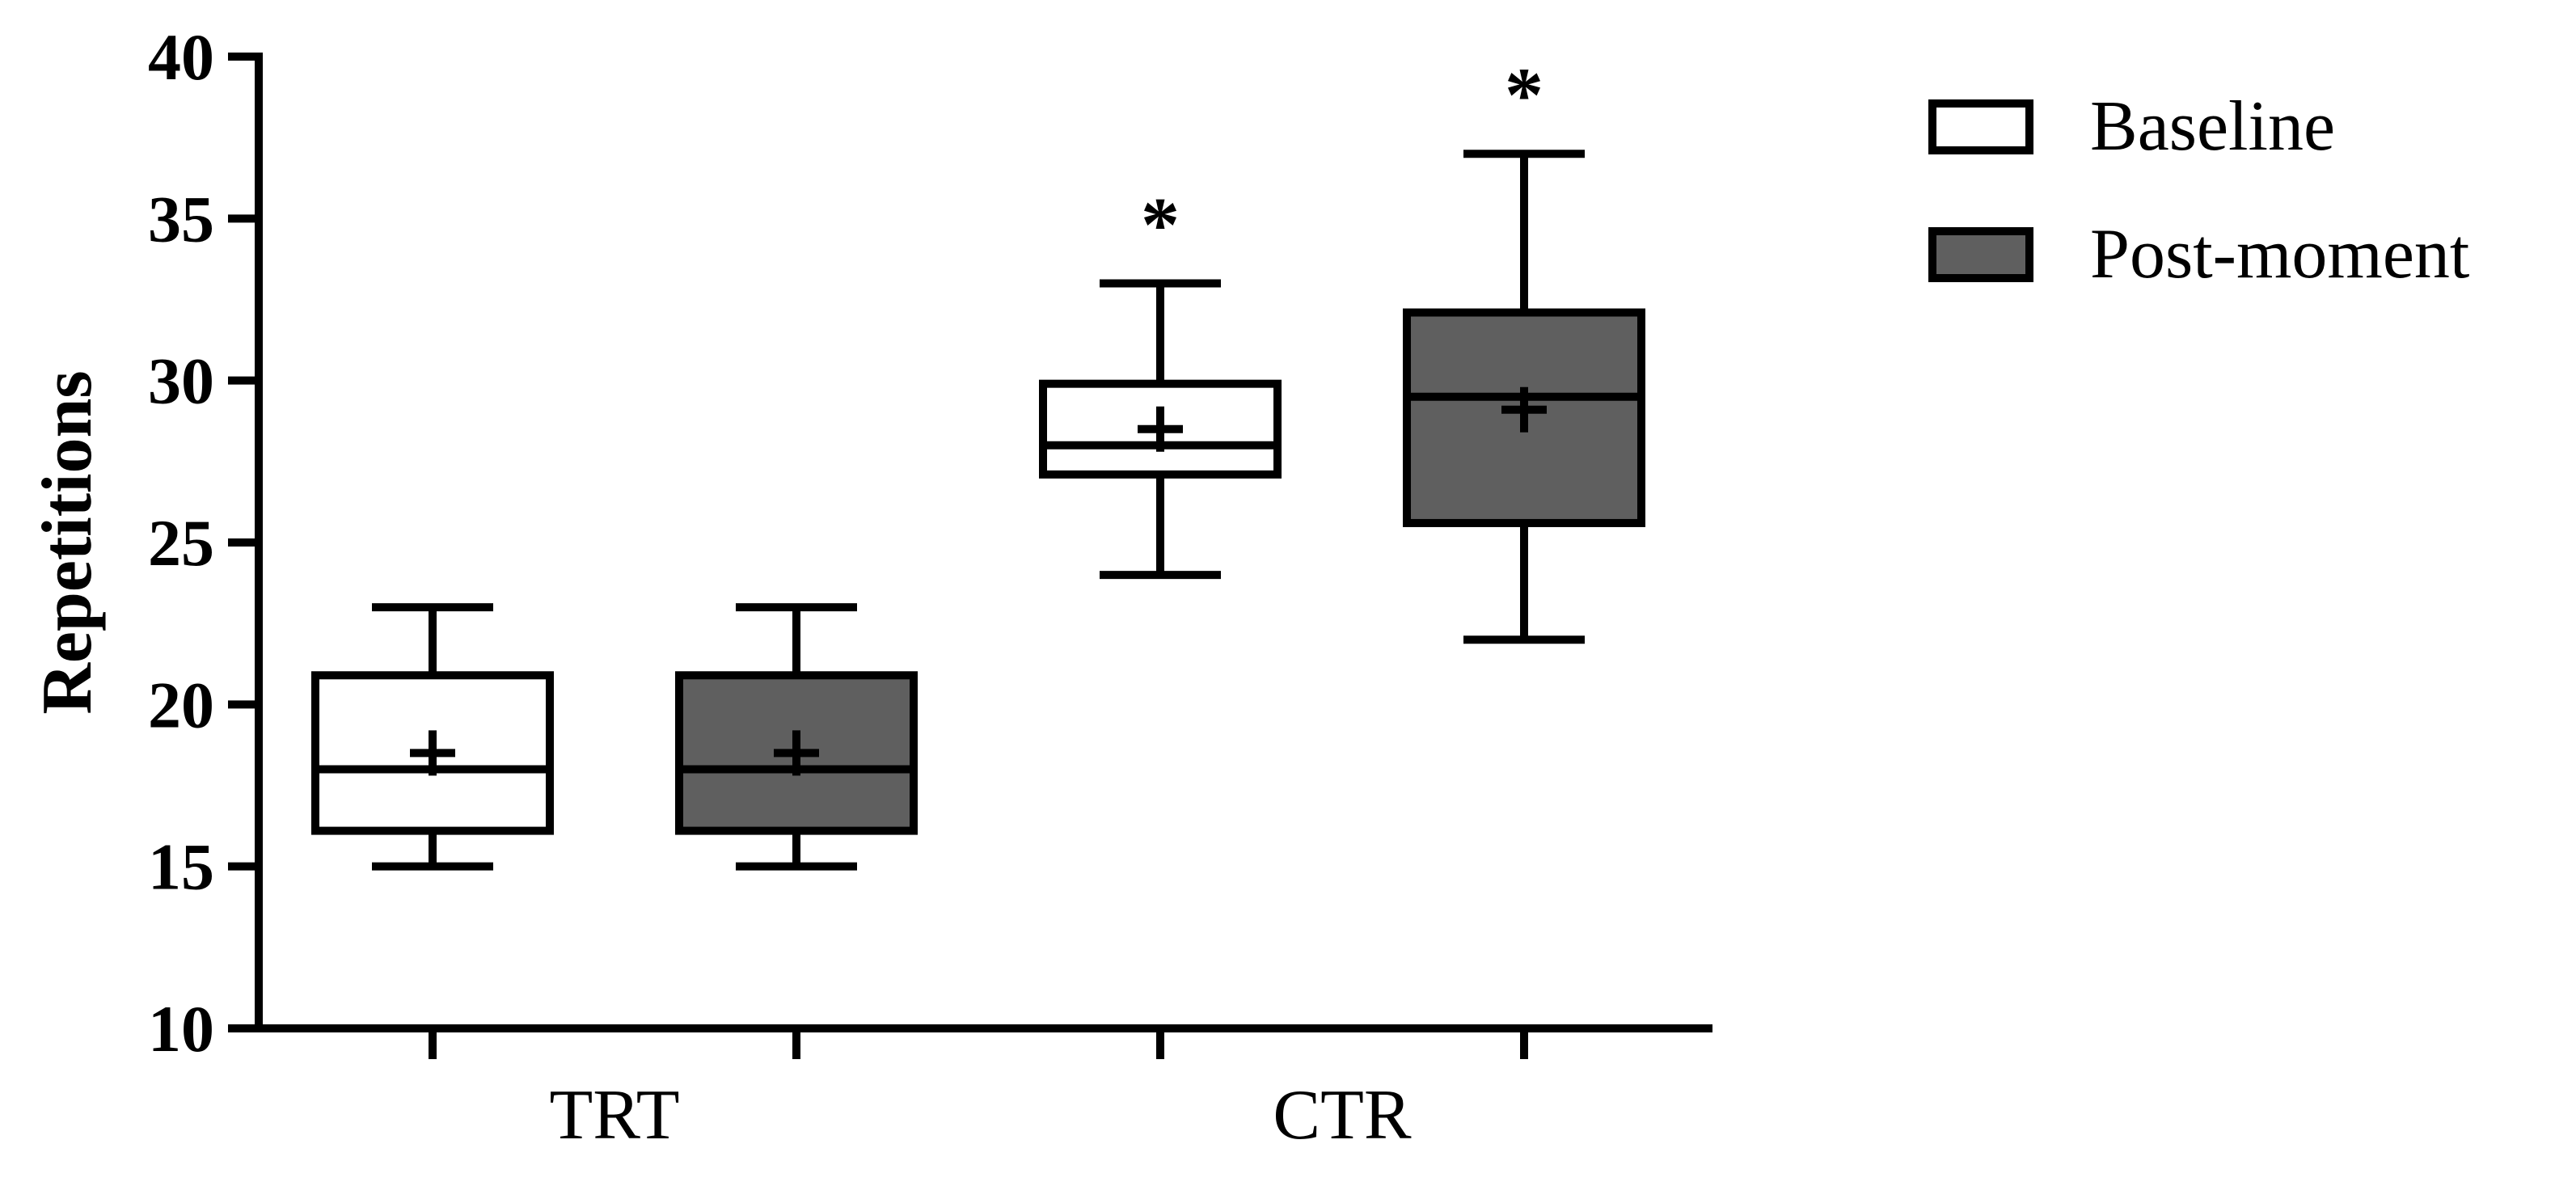  What do you see at coordinates (796, 737) in the screenshot?
I see `box-post-moment-trt` at bounding box center [796, 737].